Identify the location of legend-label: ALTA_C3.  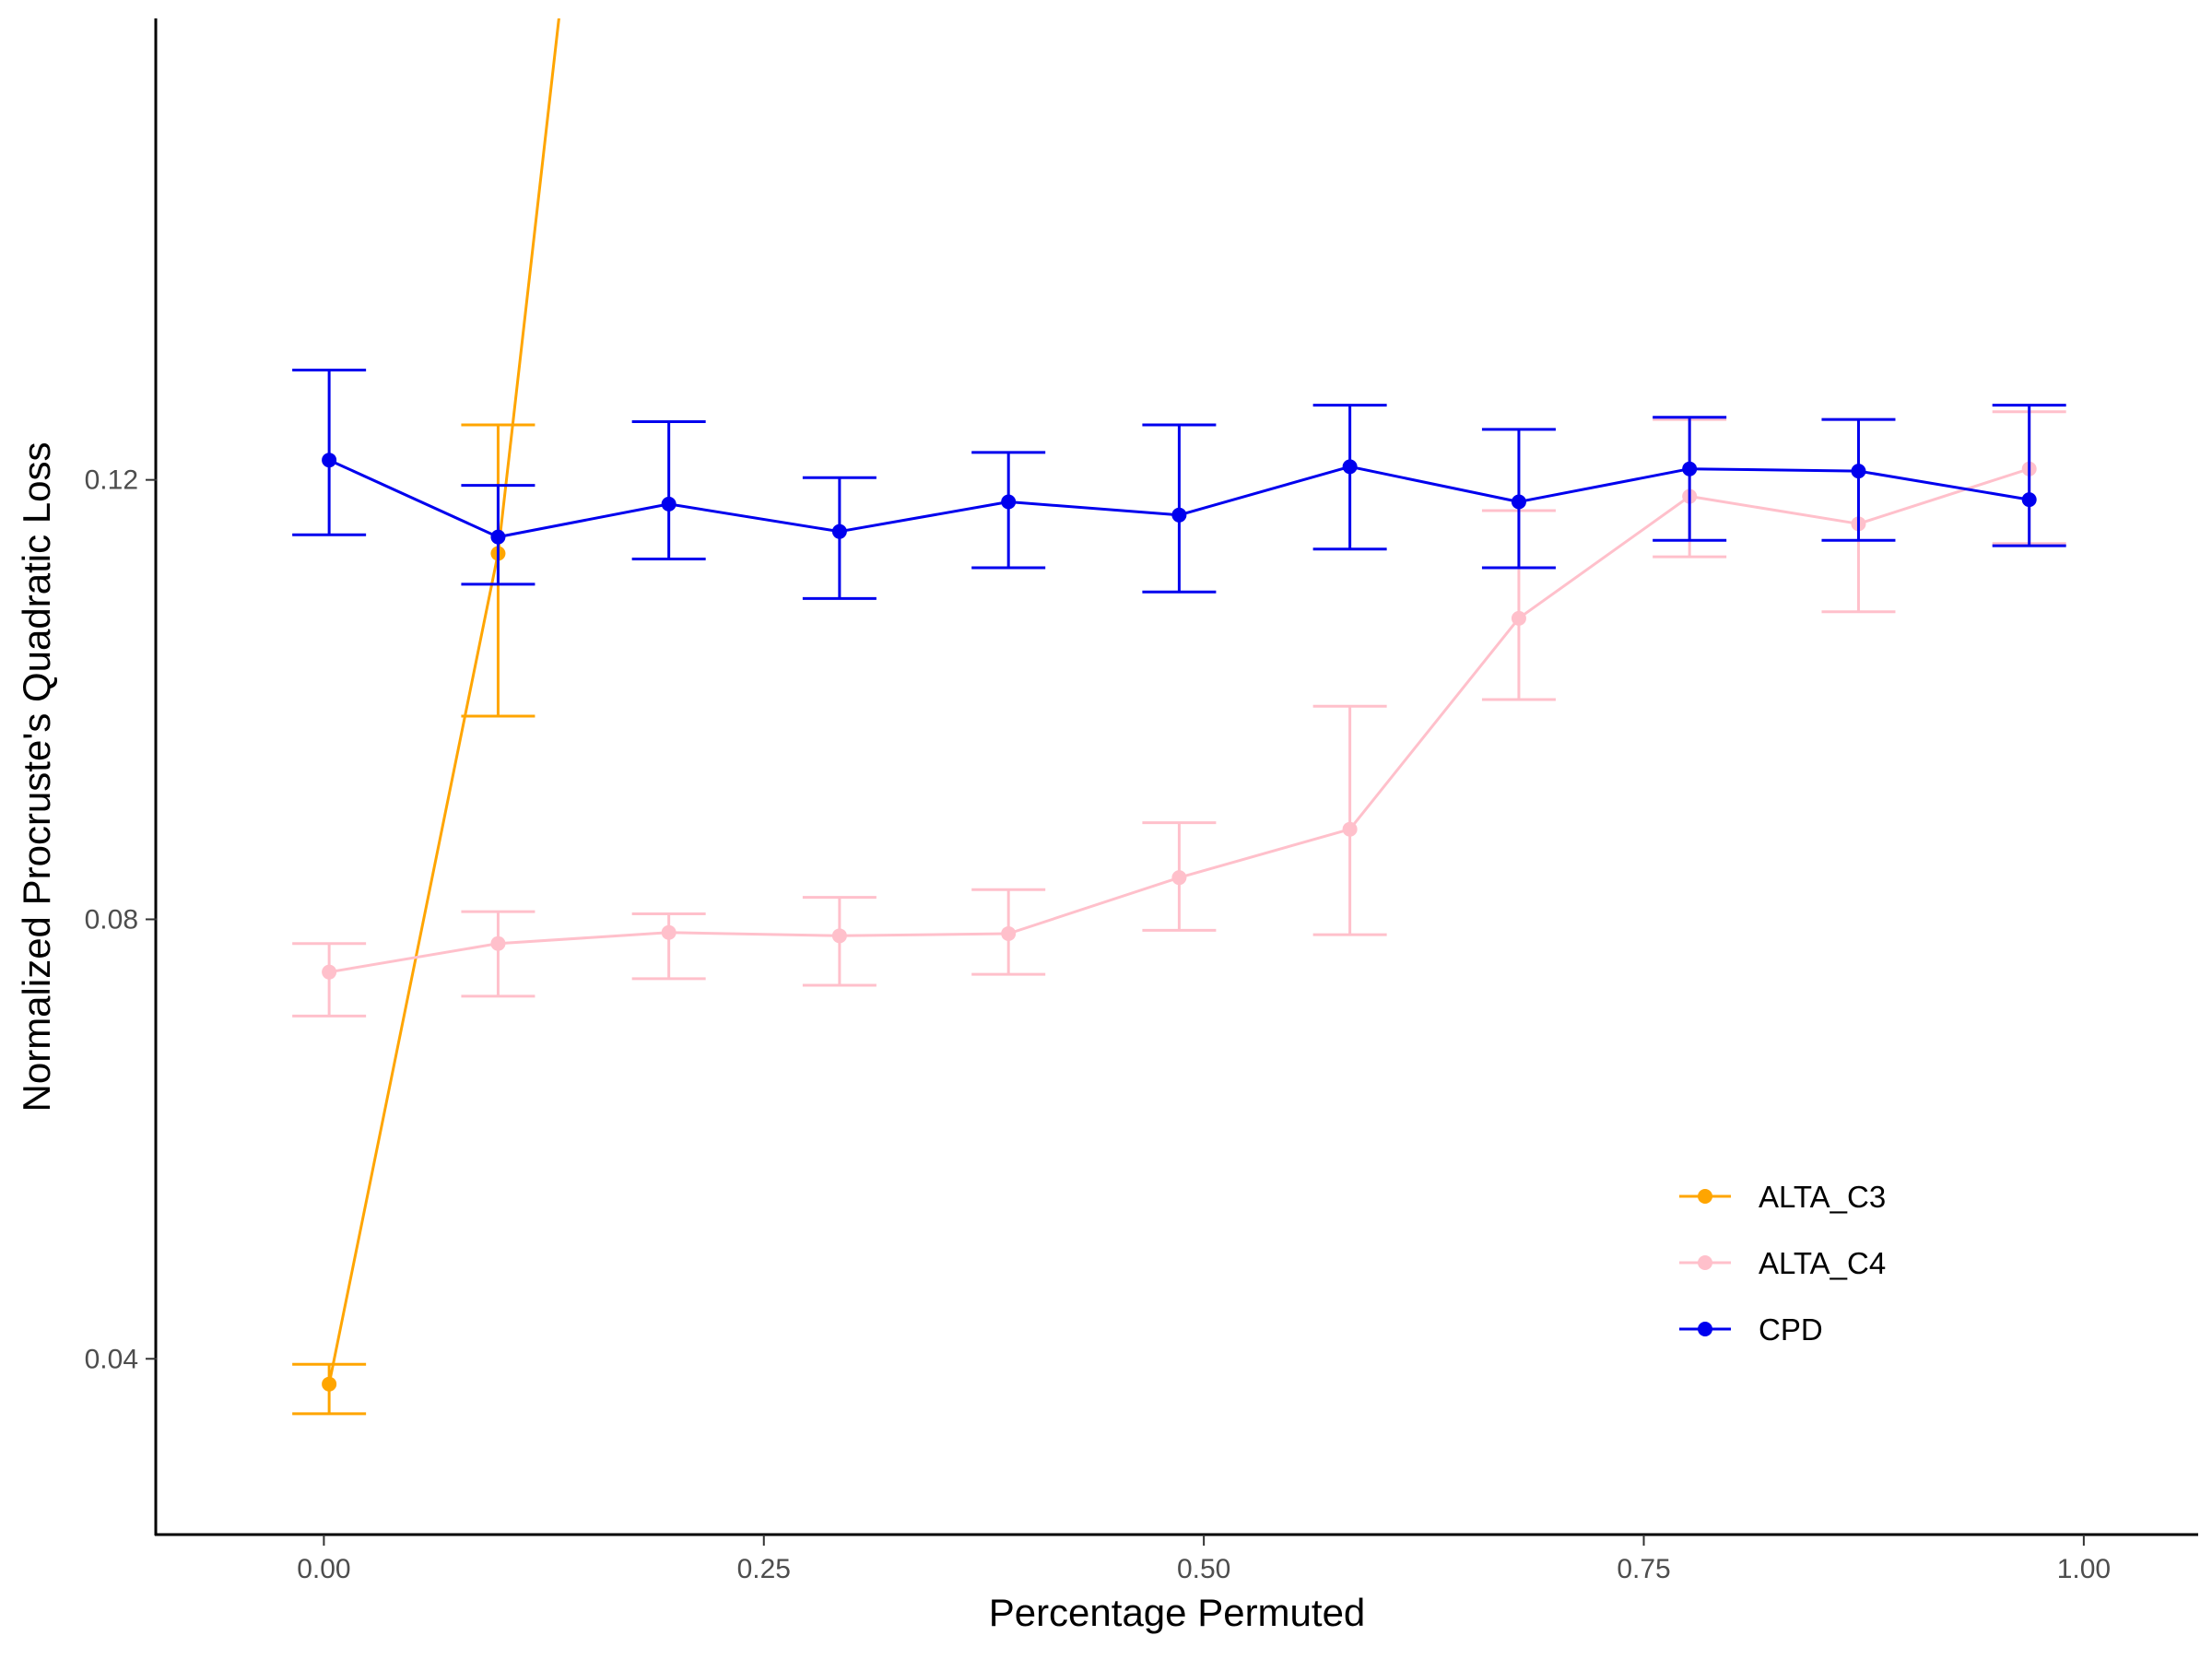
(1822, 1197).